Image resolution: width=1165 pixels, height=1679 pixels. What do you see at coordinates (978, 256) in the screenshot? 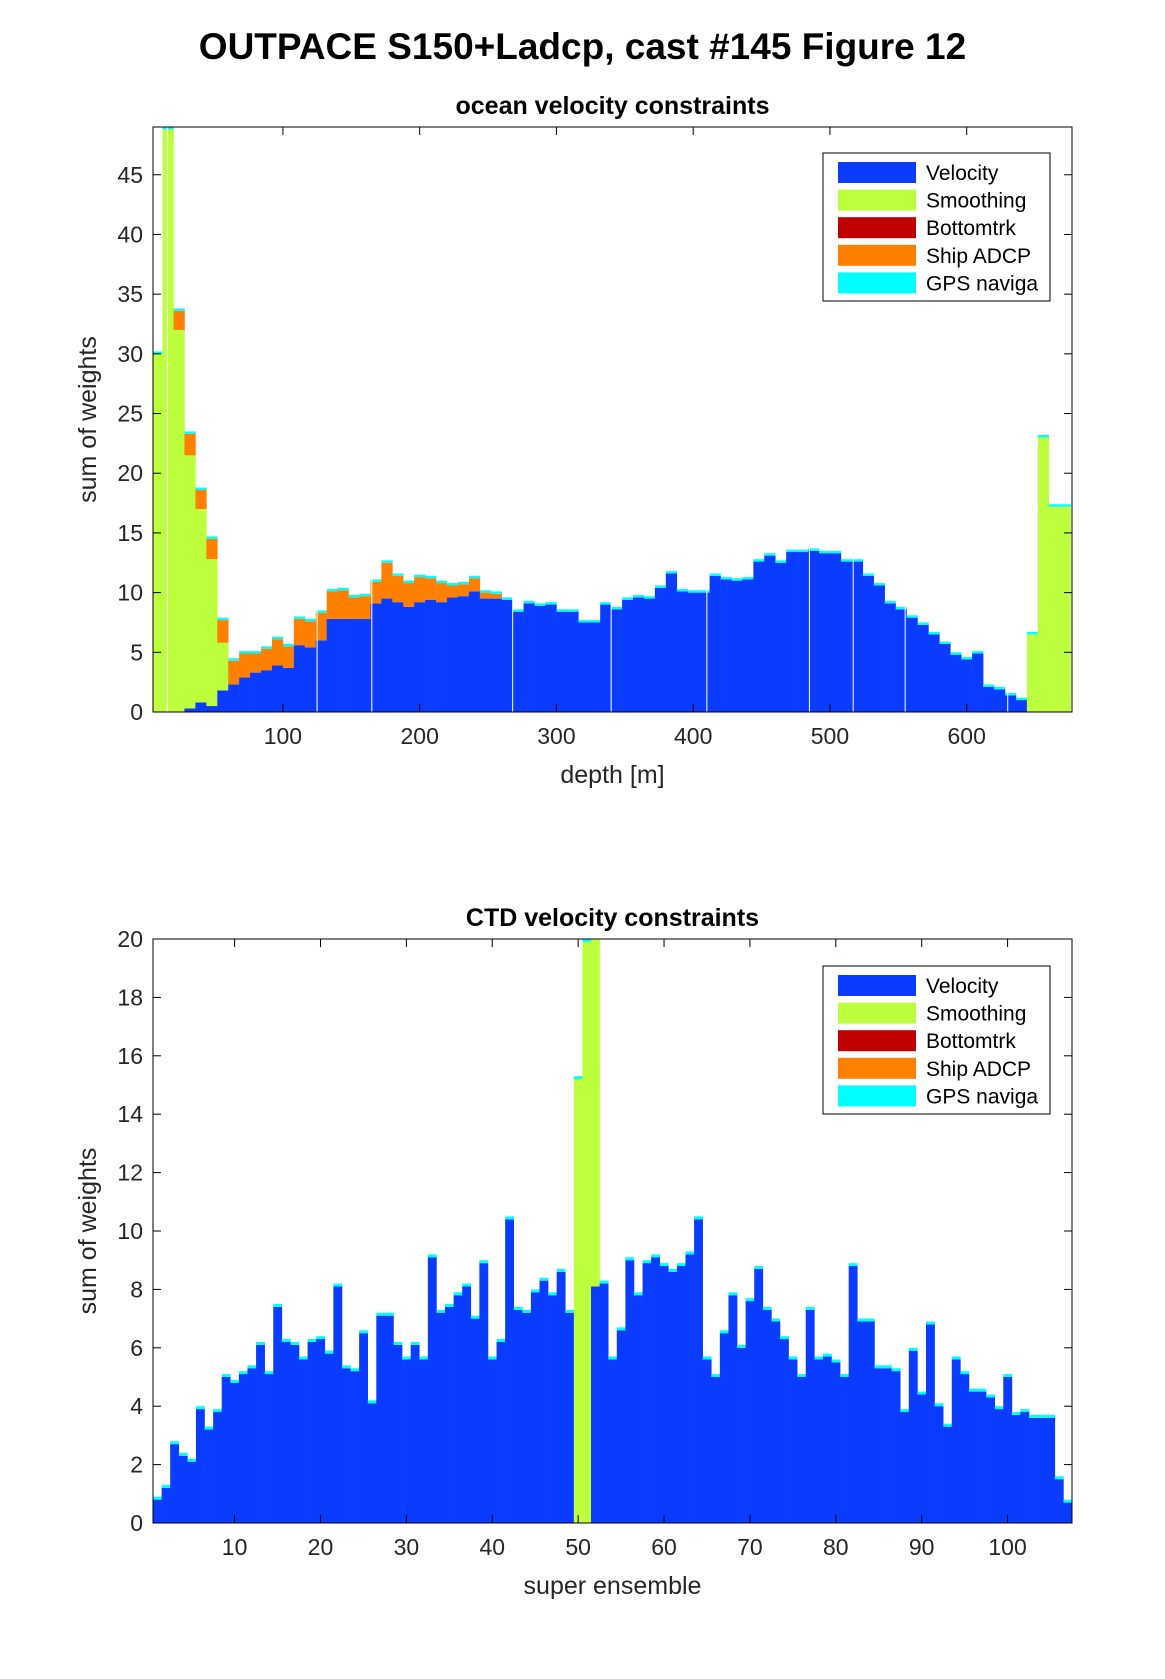
I see `legend-label-ship-adcp: Ship ADCP` at bounding box center [978, 256].